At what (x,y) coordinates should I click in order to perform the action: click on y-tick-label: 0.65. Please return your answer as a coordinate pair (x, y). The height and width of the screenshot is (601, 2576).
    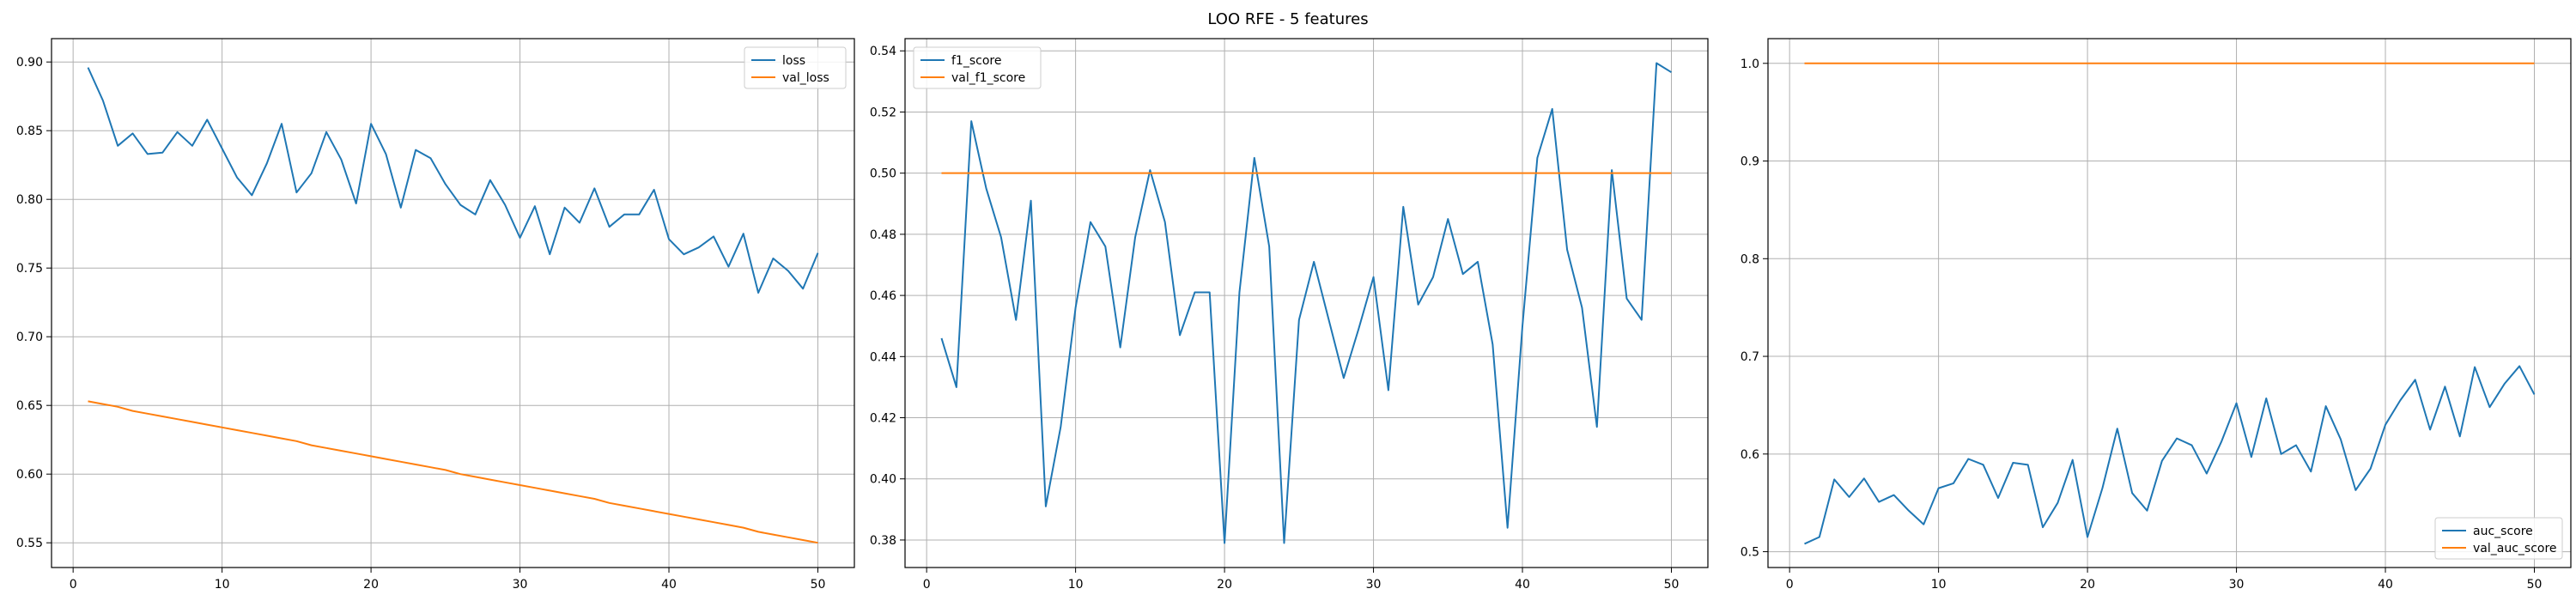
    Looking at the image, I should click on (29, 406).